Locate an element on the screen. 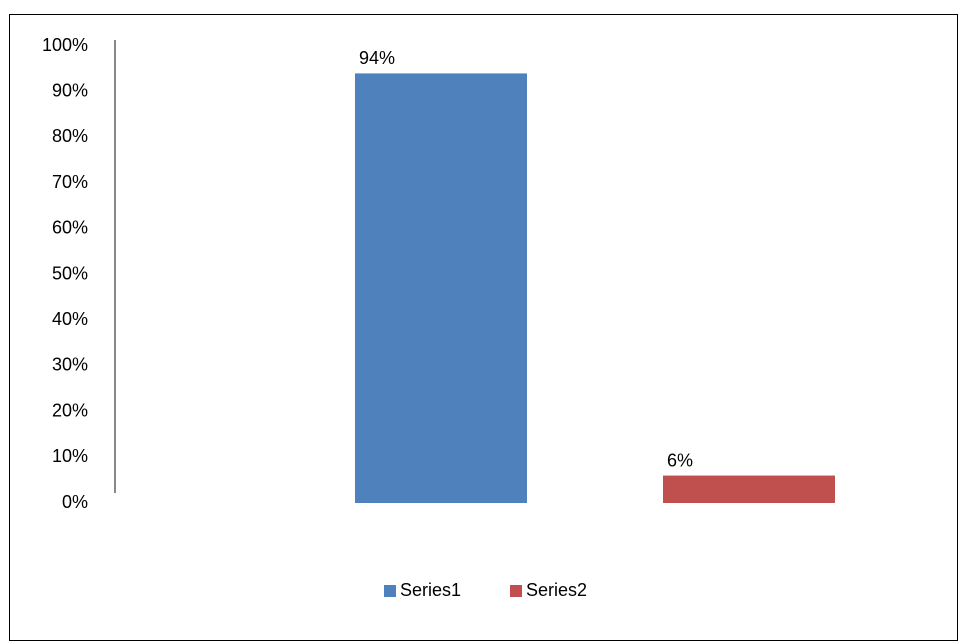 The height and width of the screenshot is (641, 958). y-tick-label: 50% is located at coordinates (70, 273).